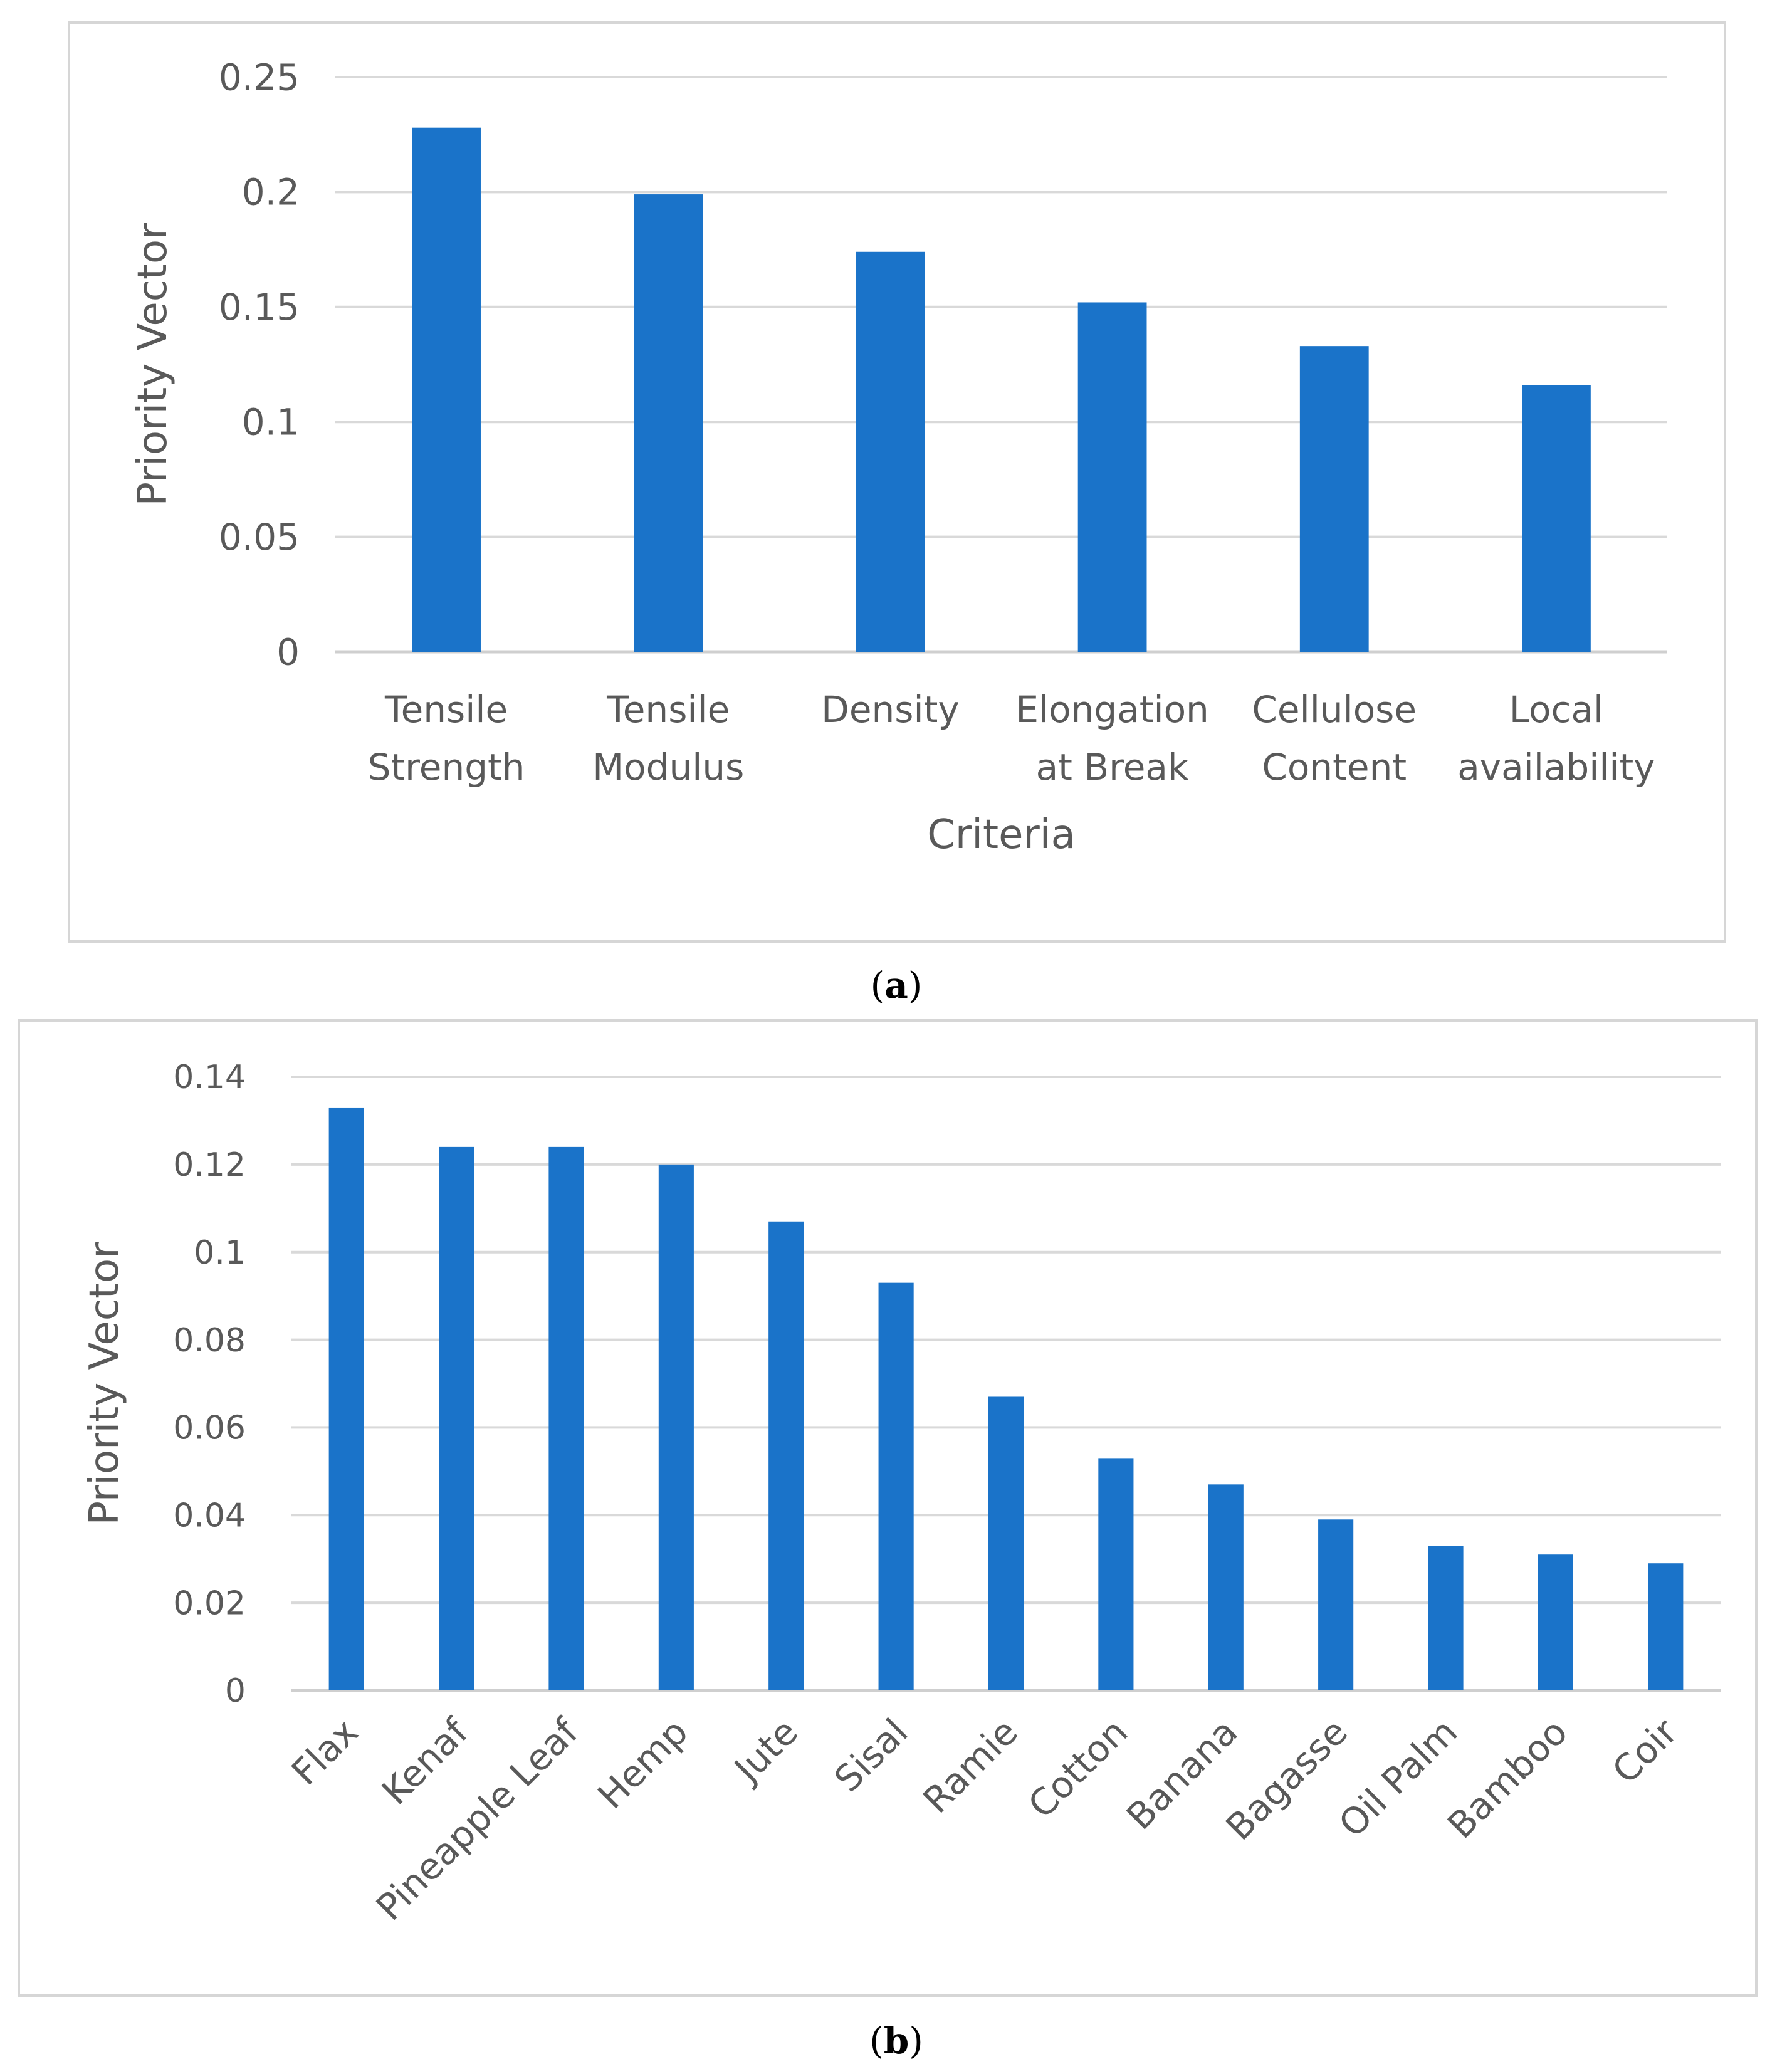  What do you see at coordinates (877, 986) in the screenshot?
I see `caption-a-open: (` at bounding box center [877, 986].